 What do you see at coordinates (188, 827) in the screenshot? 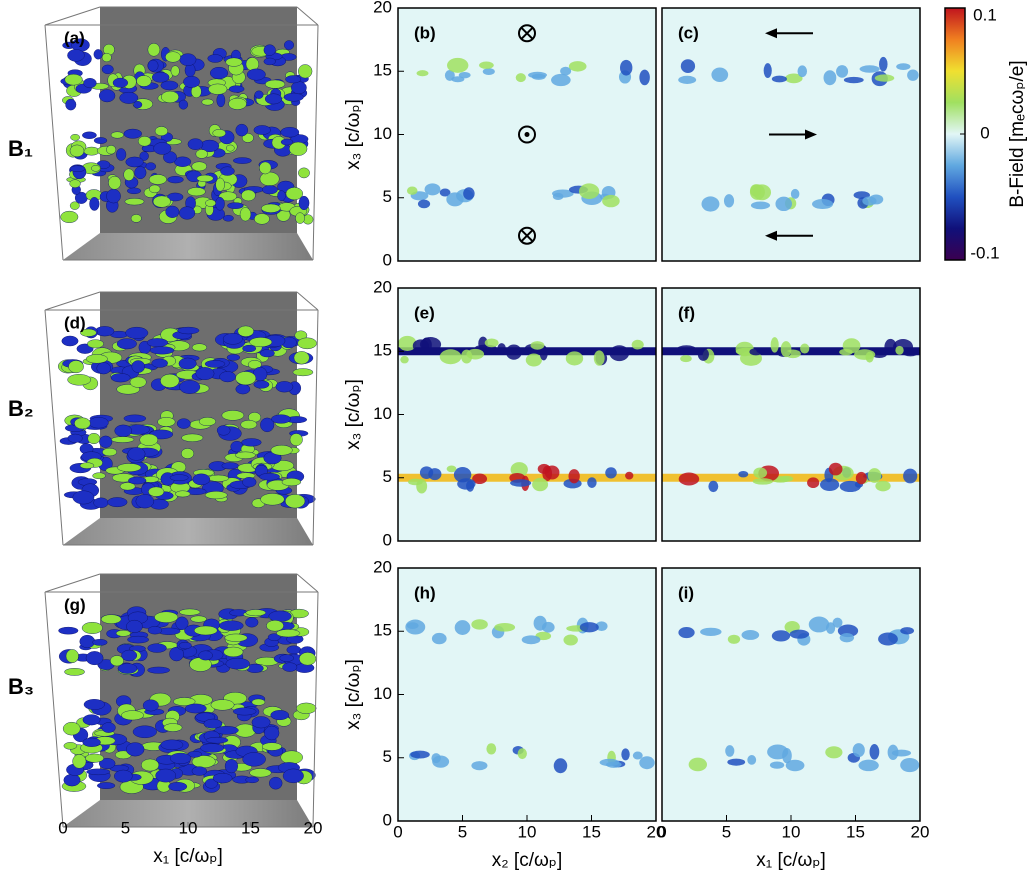
I see `x-tick-label: 10` at bounding box center [188, 827].